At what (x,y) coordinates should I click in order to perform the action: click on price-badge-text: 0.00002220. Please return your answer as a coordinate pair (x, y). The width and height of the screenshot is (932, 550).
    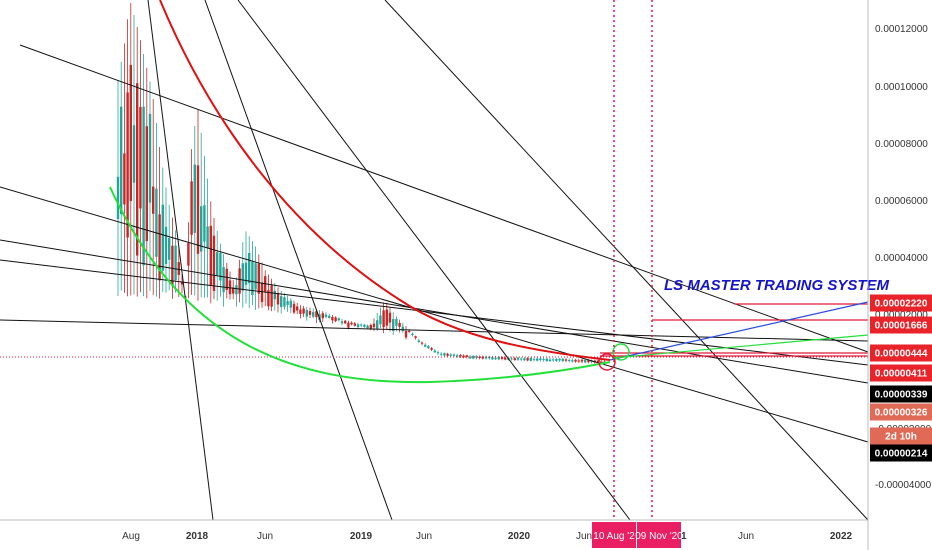
    Looking at the image, I should click on (901, 304).